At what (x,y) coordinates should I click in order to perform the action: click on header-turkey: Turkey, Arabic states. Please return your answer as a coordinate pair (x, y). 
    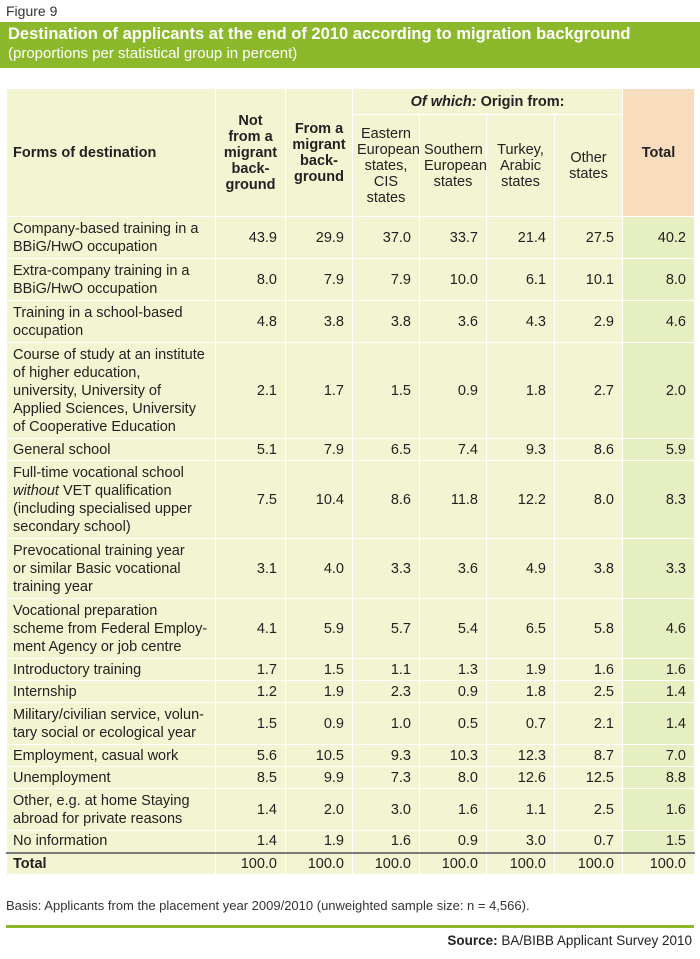
    Looking at the image, I should click on (520, 165).